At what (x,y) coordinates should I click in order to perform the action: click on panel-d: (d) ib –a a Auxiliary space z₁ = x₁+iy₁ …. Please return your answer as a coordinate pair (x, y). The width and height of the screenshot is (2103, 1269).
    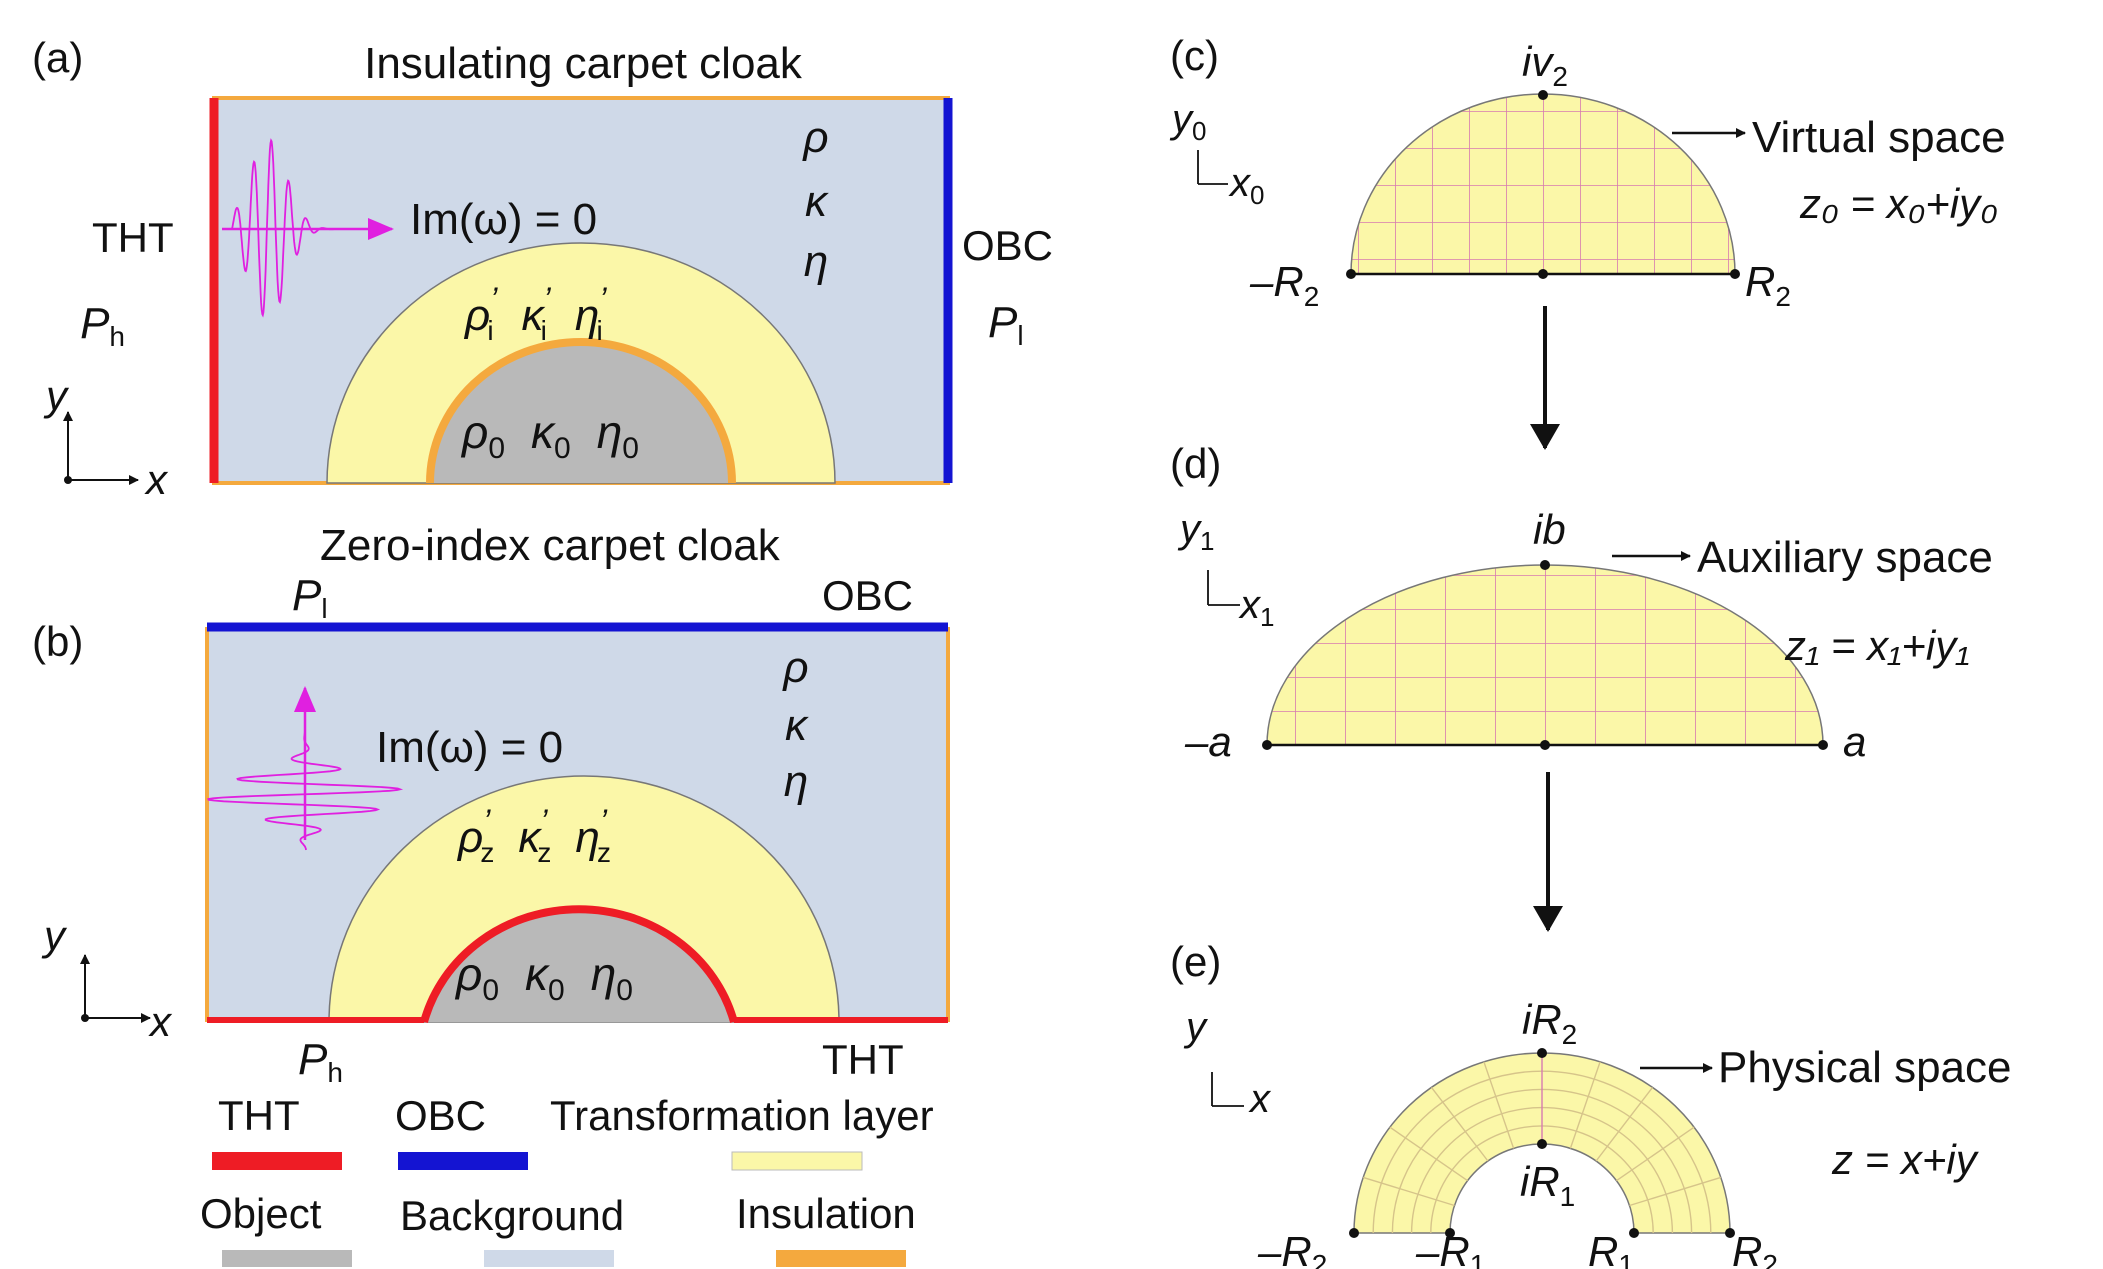
    Looking at the image, I should click on (1581, 602).